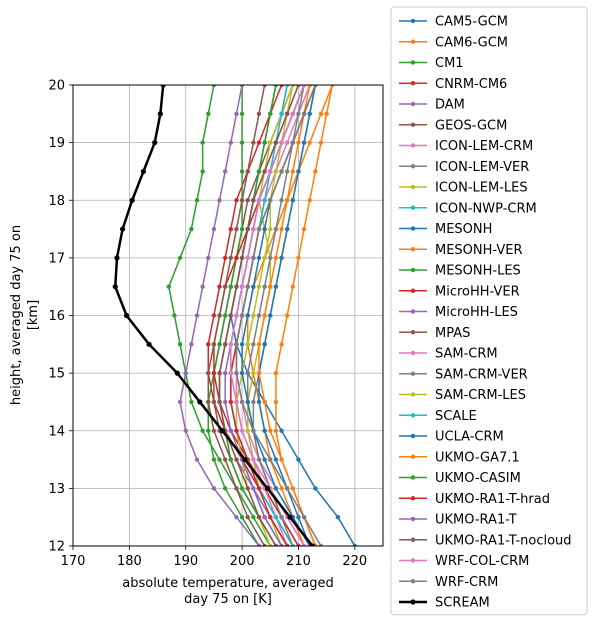 The height and width of the screenshot is (631, 596). What do you see at coordinates (432, 105) in the screenshot?
I see `legend-entry: DAM` at bounding box center [432, 105].